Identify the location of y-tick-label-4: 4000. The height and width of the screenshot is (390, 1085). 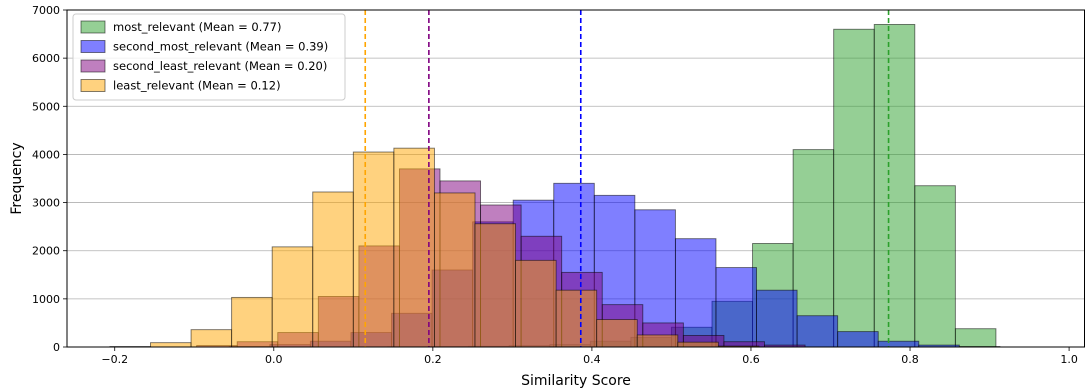
(46, 154).